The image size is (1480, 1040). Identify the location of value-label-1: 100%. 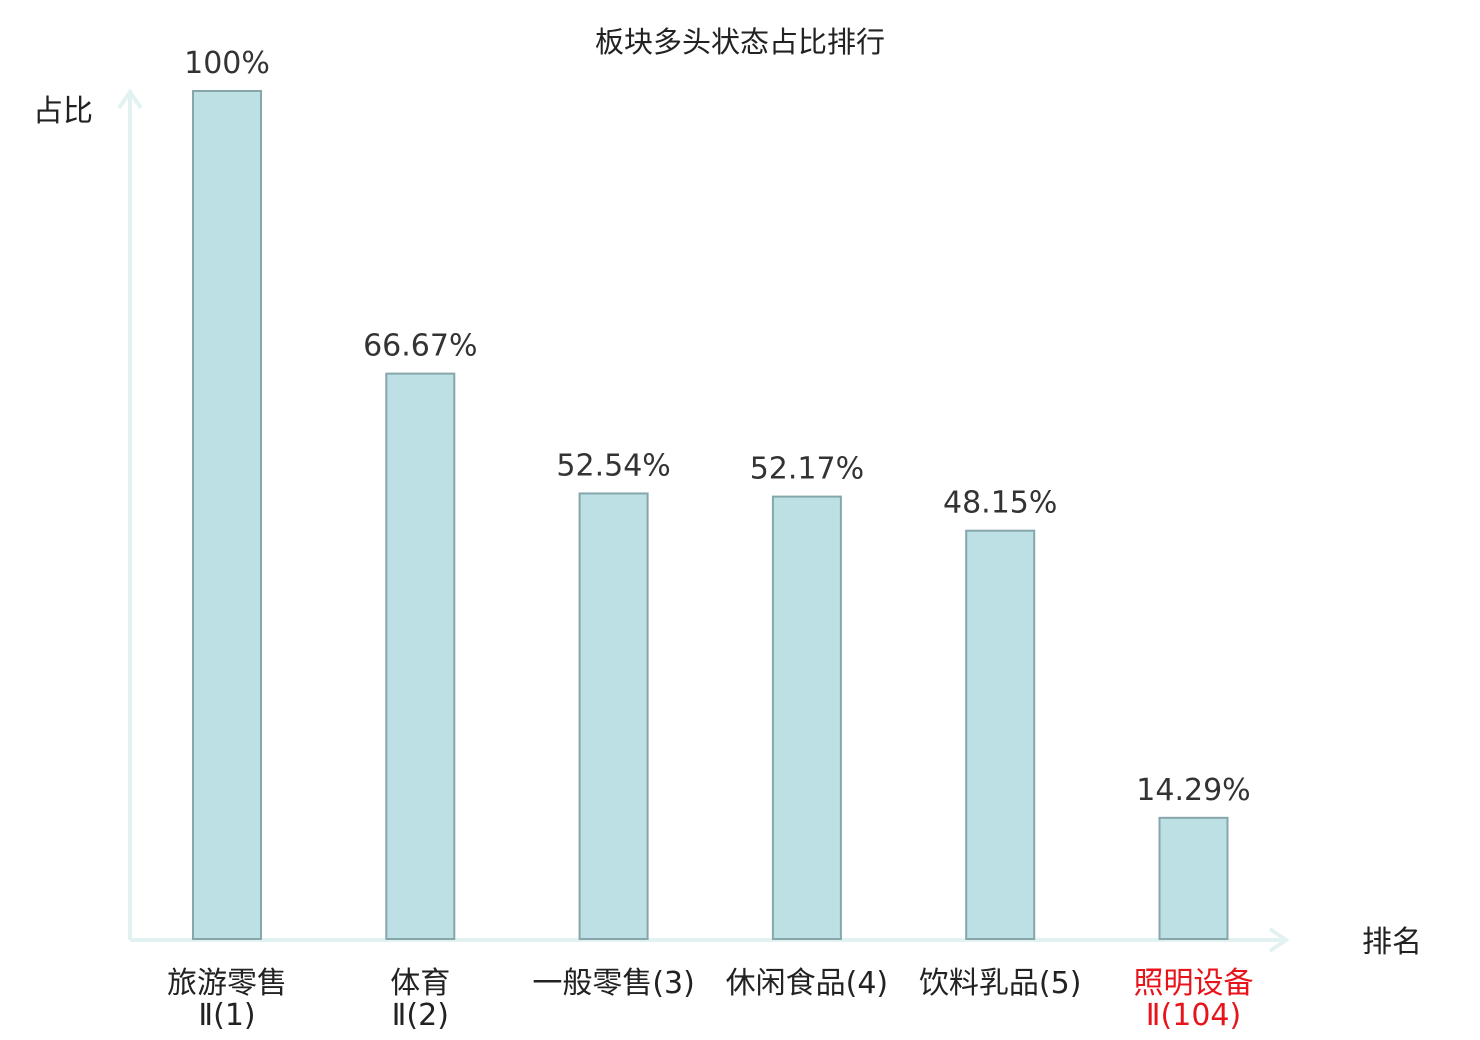
(227, 63).